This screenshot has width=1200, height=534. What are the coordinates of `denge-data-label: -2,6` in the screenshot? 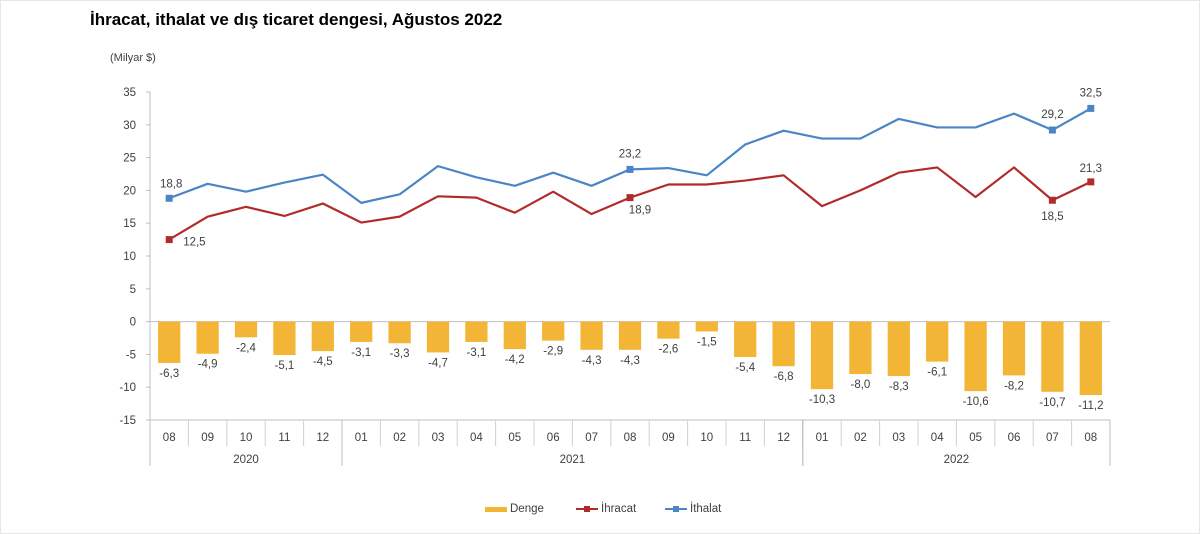 It's located at (668, 350).